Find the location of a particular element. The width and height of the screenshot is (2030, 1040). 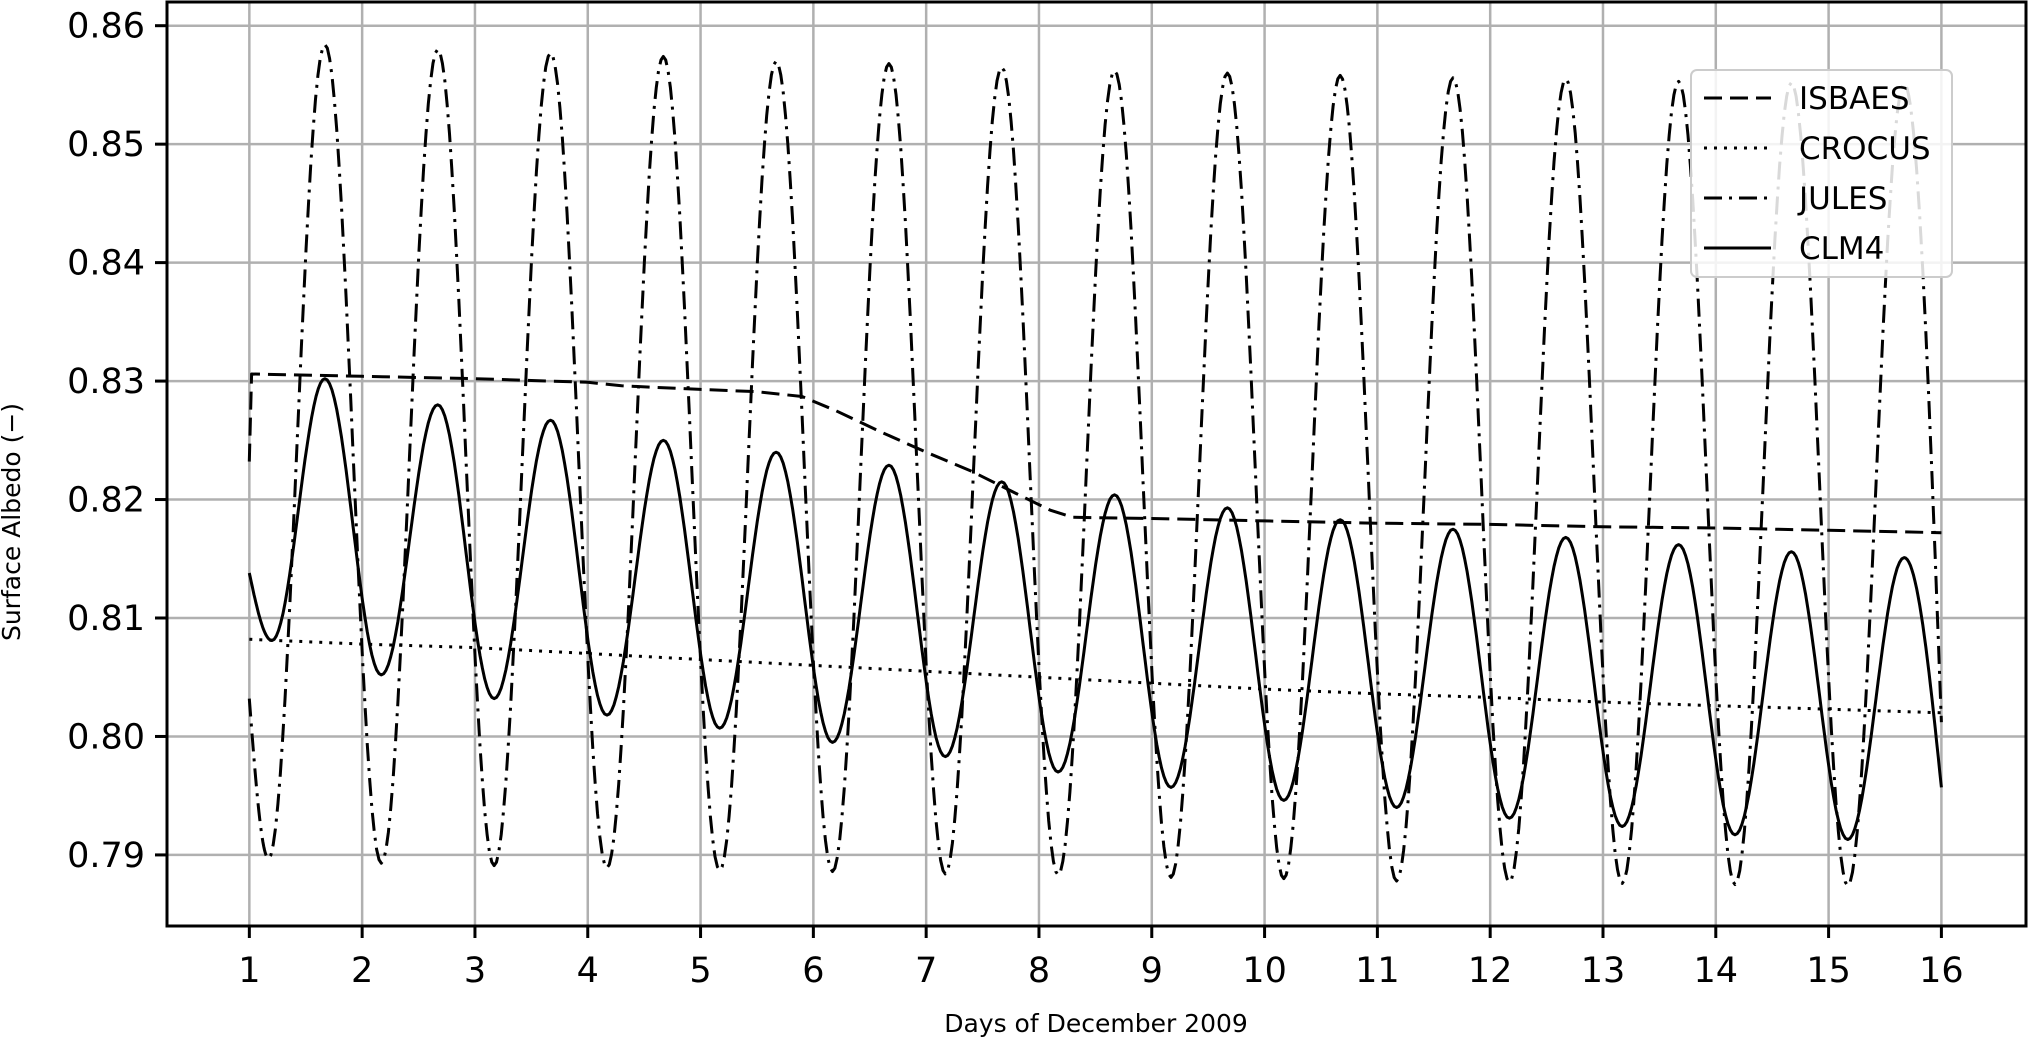

legend: ISBAES CROCUS JULES CLM4 is located at coordinates (1821, 173).